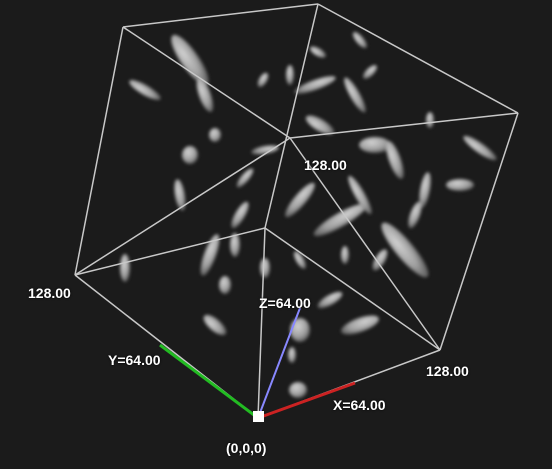 This screenshot has height=469, width=552. I want to click on z-max-label: 128.00, so click(325, 165).